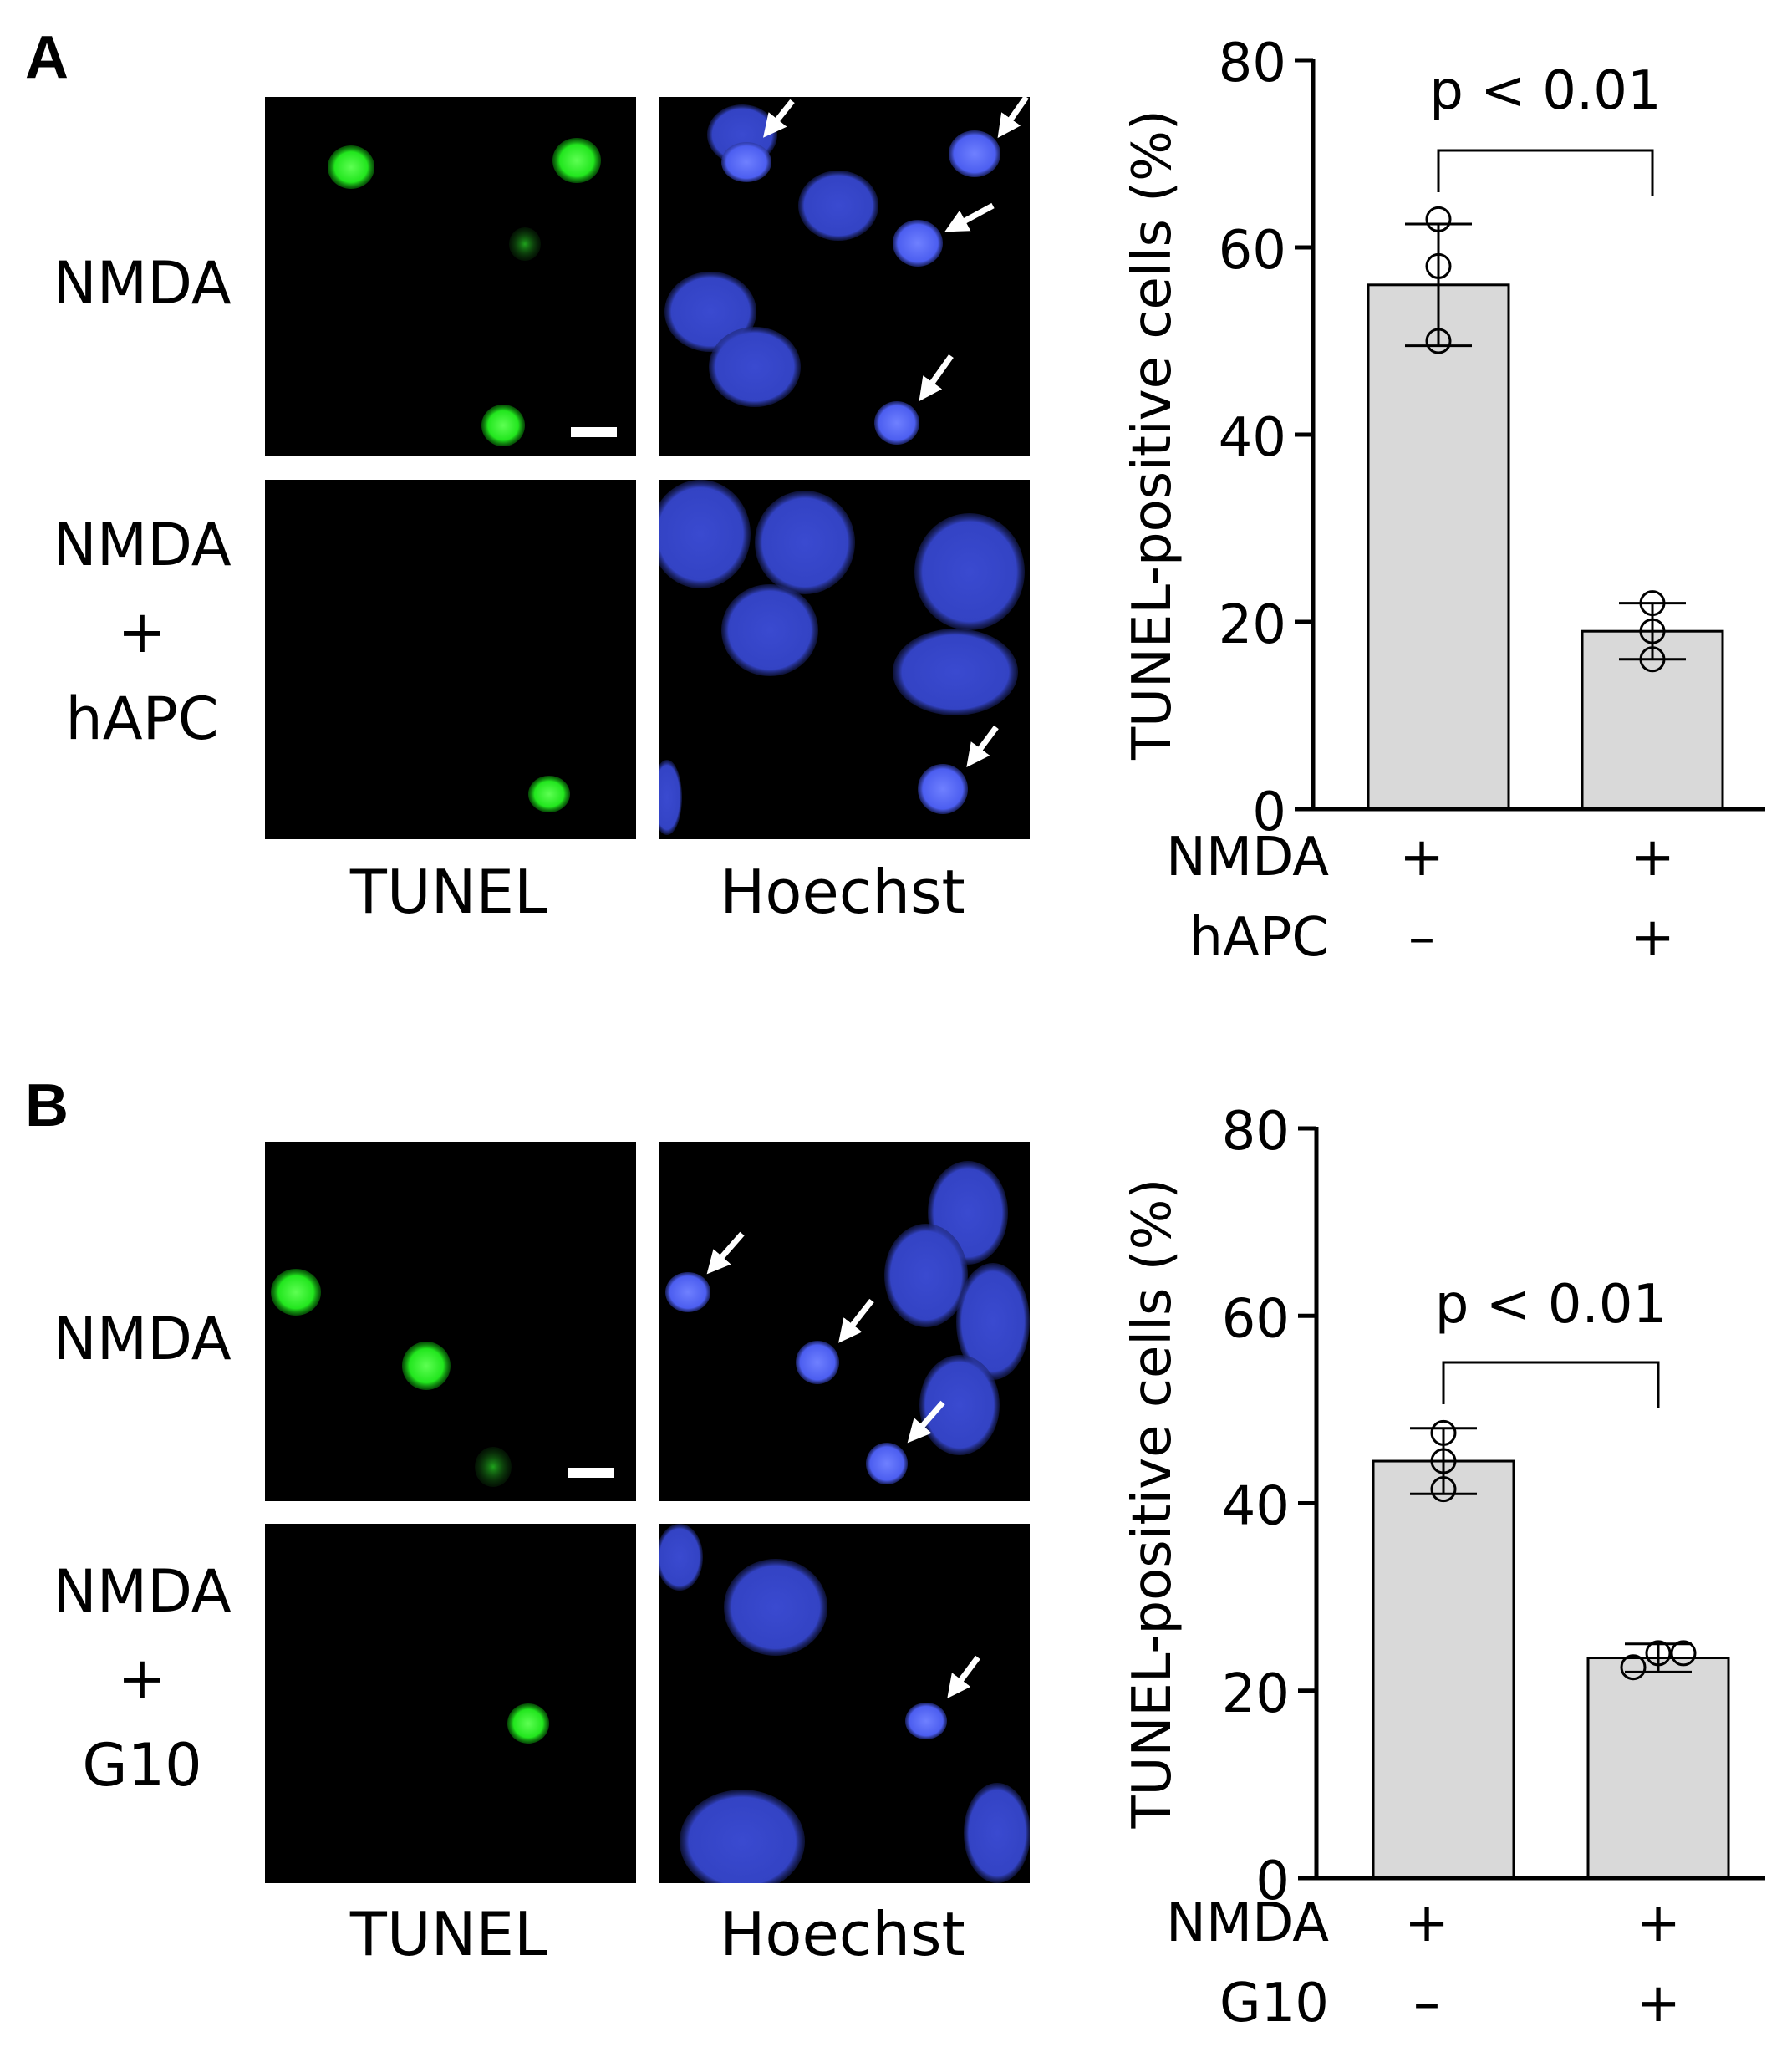 The height and width of the screenshot is (2052, 1792). I want to click on micrograph-b-tunel-nmda, so click(450, 1321).